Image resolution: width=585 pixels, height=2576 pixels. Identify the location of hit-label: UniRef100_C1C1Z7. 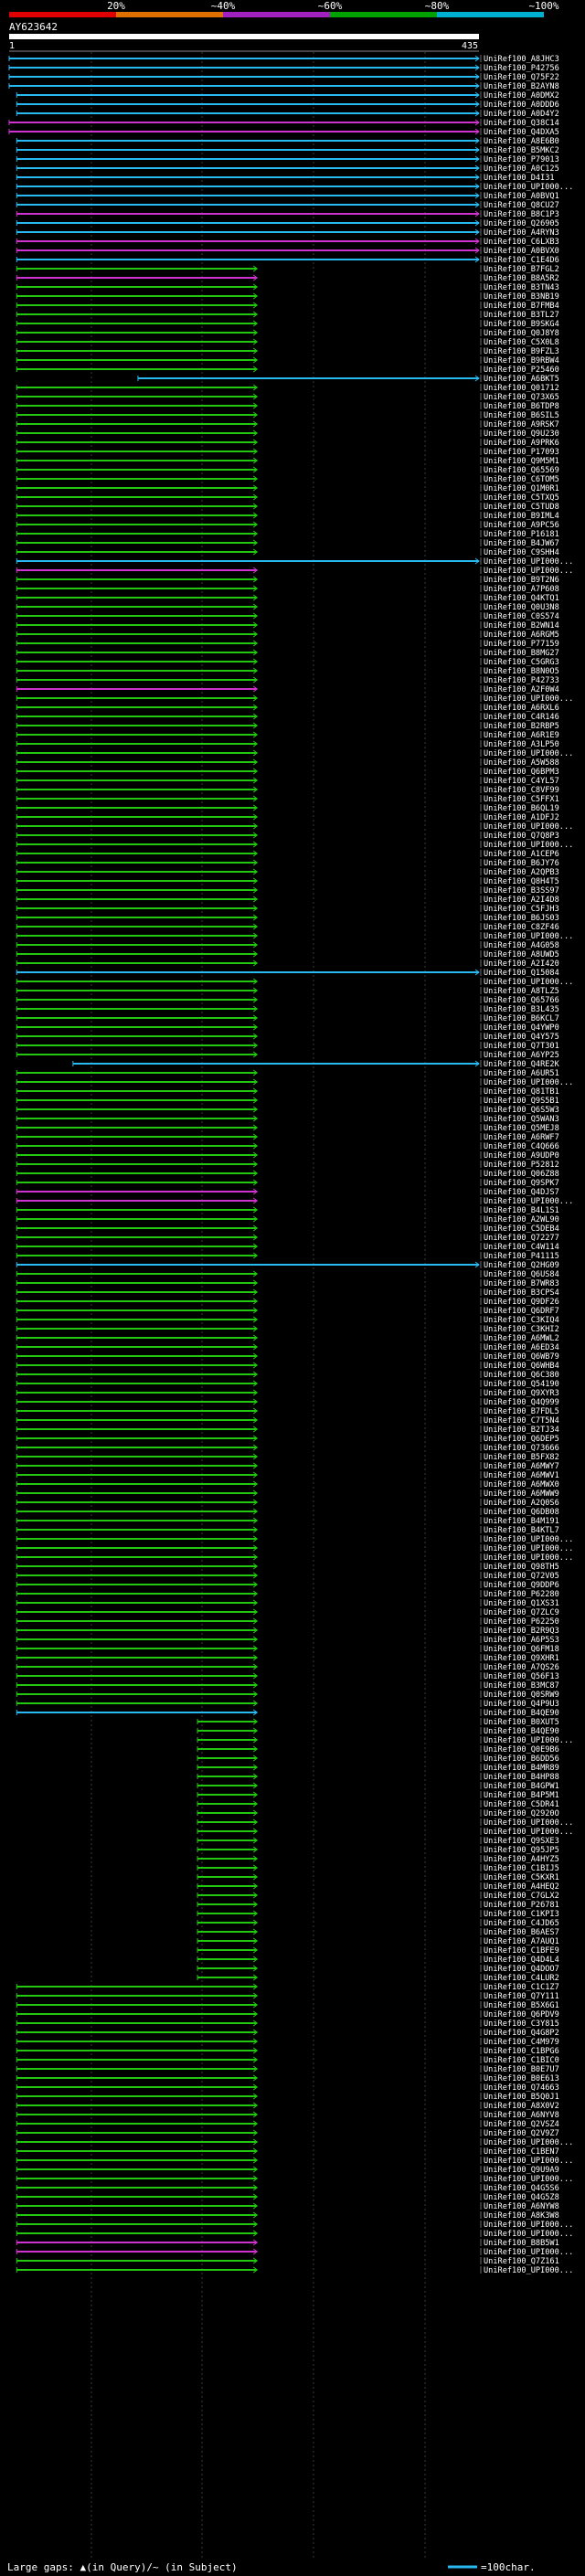
(521, 1987).